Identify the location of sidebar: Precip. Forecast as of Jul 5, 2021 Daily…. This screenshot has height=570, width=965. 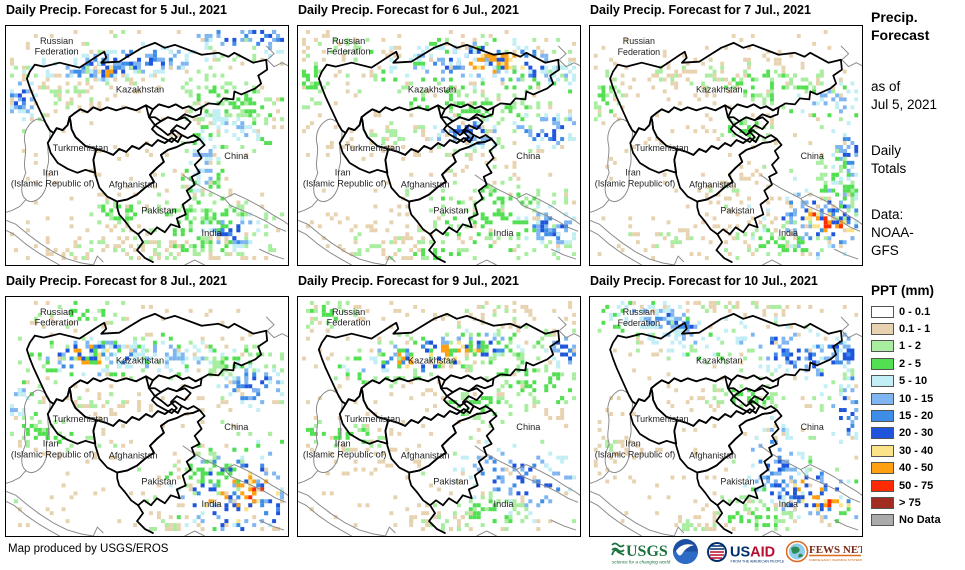
(917, 285).